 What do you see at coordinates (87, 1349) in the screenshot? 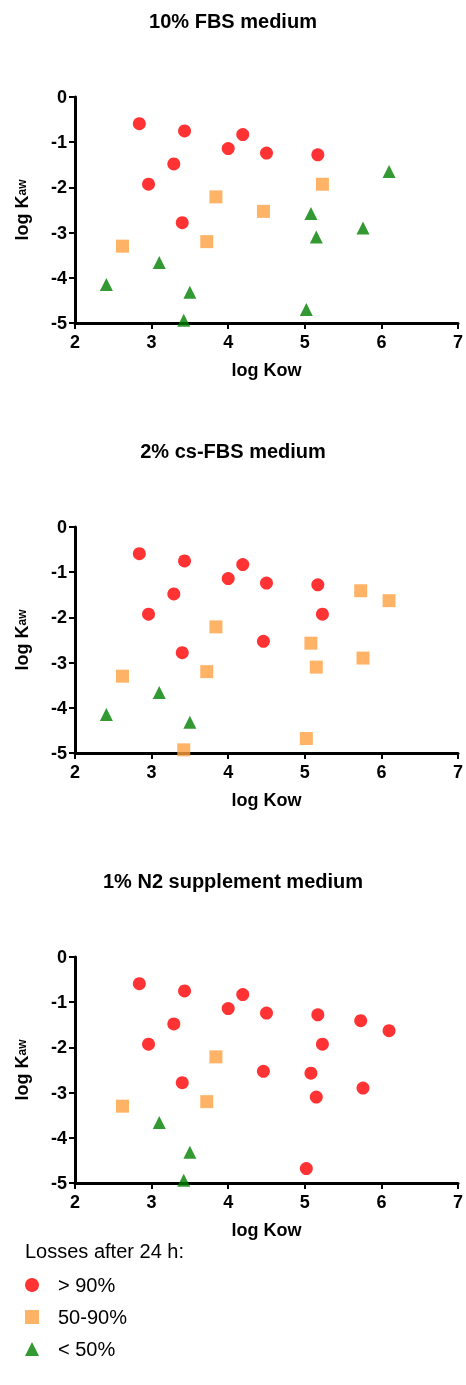
I see `legend-label: < 50%` at bounding box center [87, 1349].